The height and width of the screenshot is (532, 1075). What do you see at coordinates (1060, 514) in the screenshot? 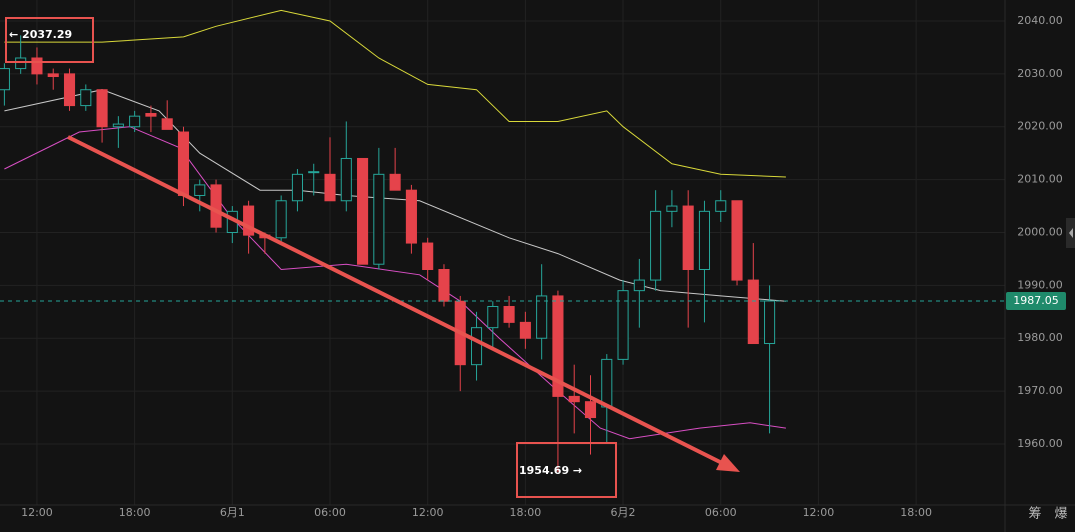
I see `toolbar-button: 爆` at bounding box center [1060, 514].